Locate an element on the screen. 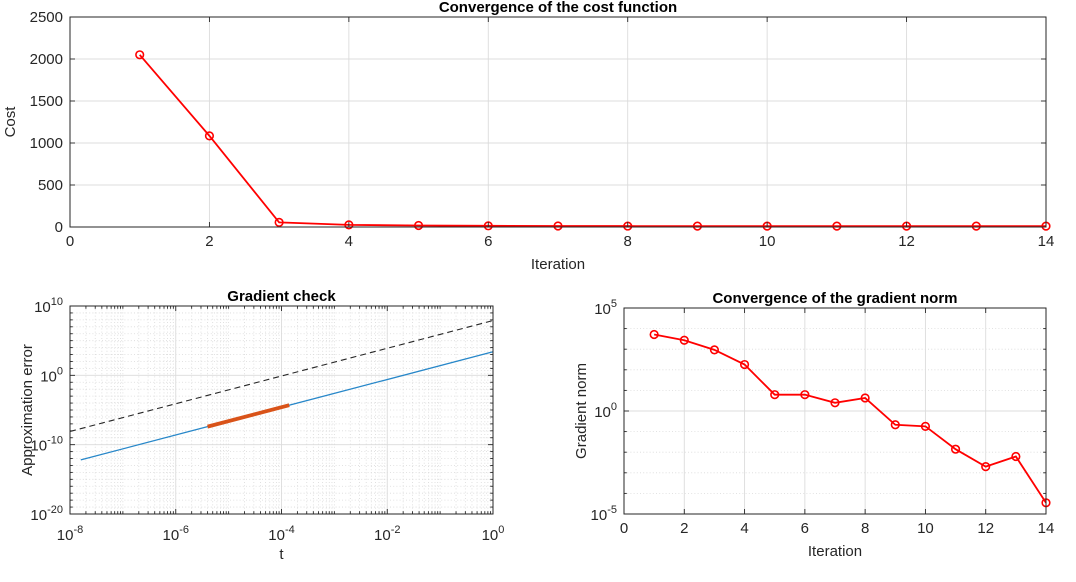  svg-text: 10⁵ is located at coordinates (605, 308).